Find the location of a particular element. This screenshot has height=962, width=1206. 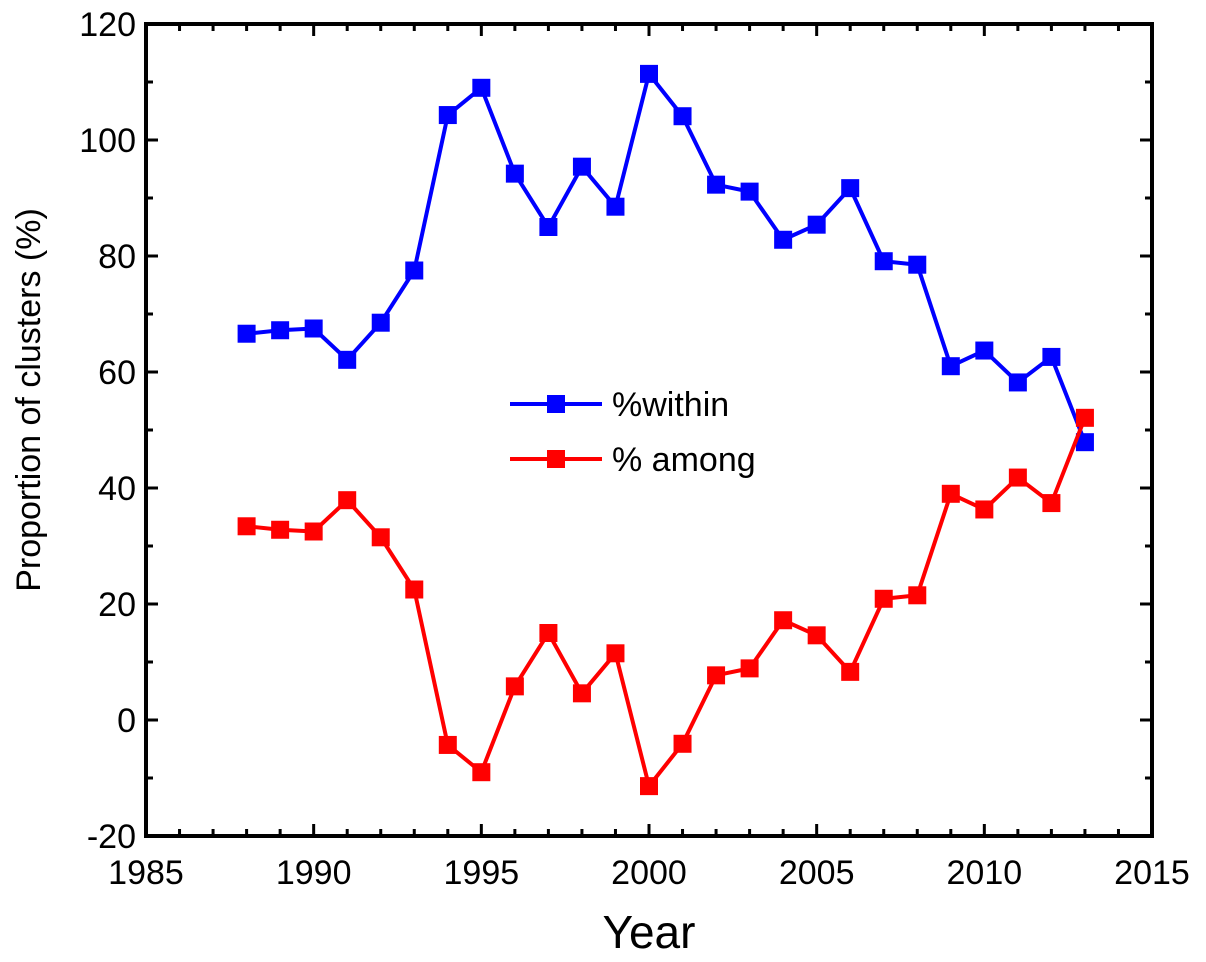

x-tick-label: 2000 is located at coordinates (649, 873).